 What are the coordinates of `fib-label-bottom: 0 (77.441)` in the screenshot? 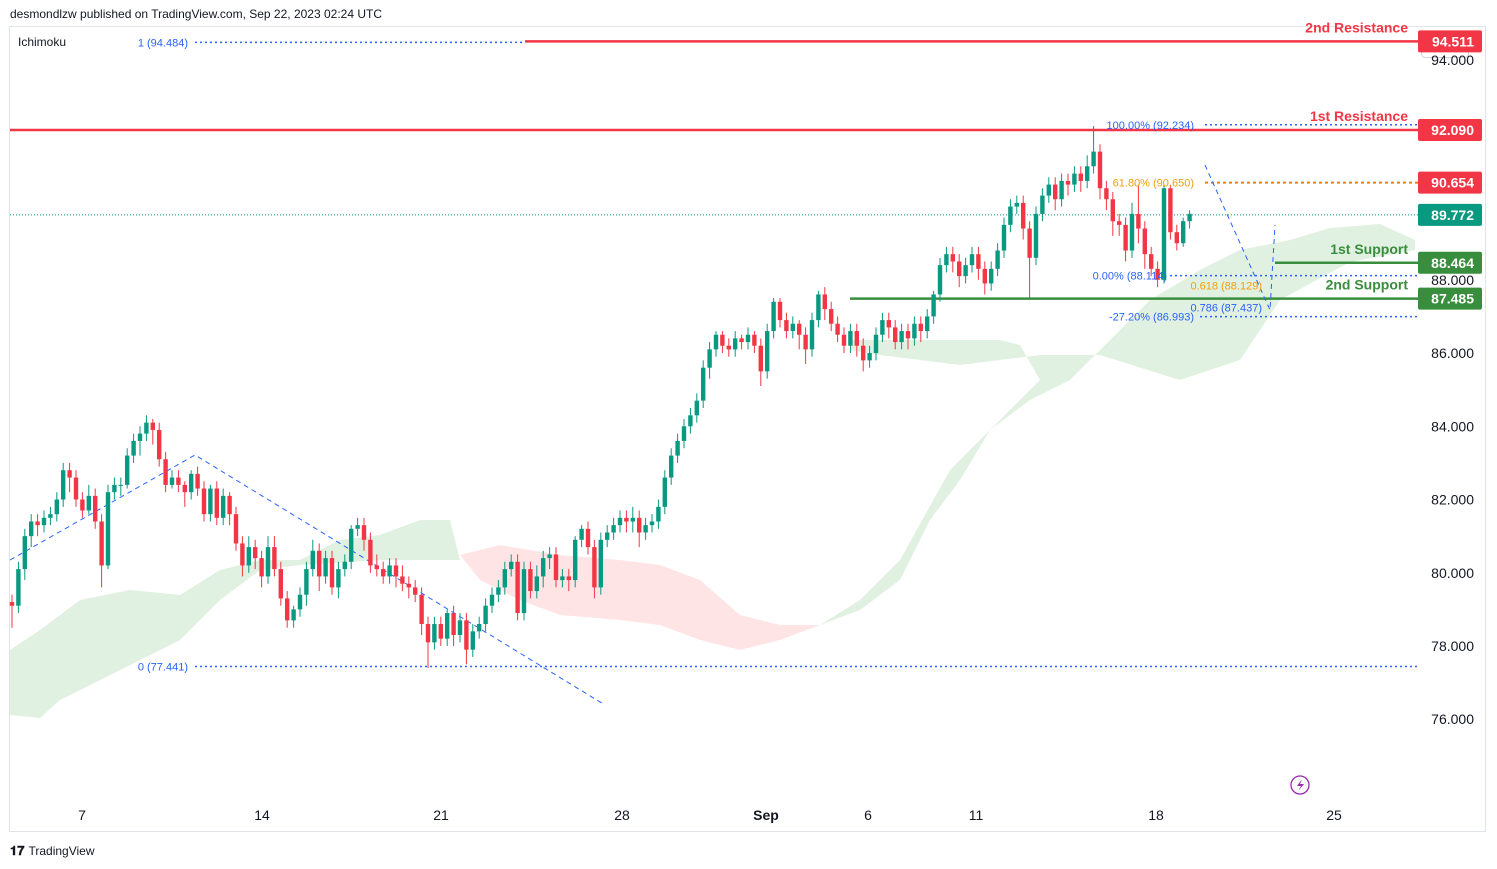 It's located at (163, 667).